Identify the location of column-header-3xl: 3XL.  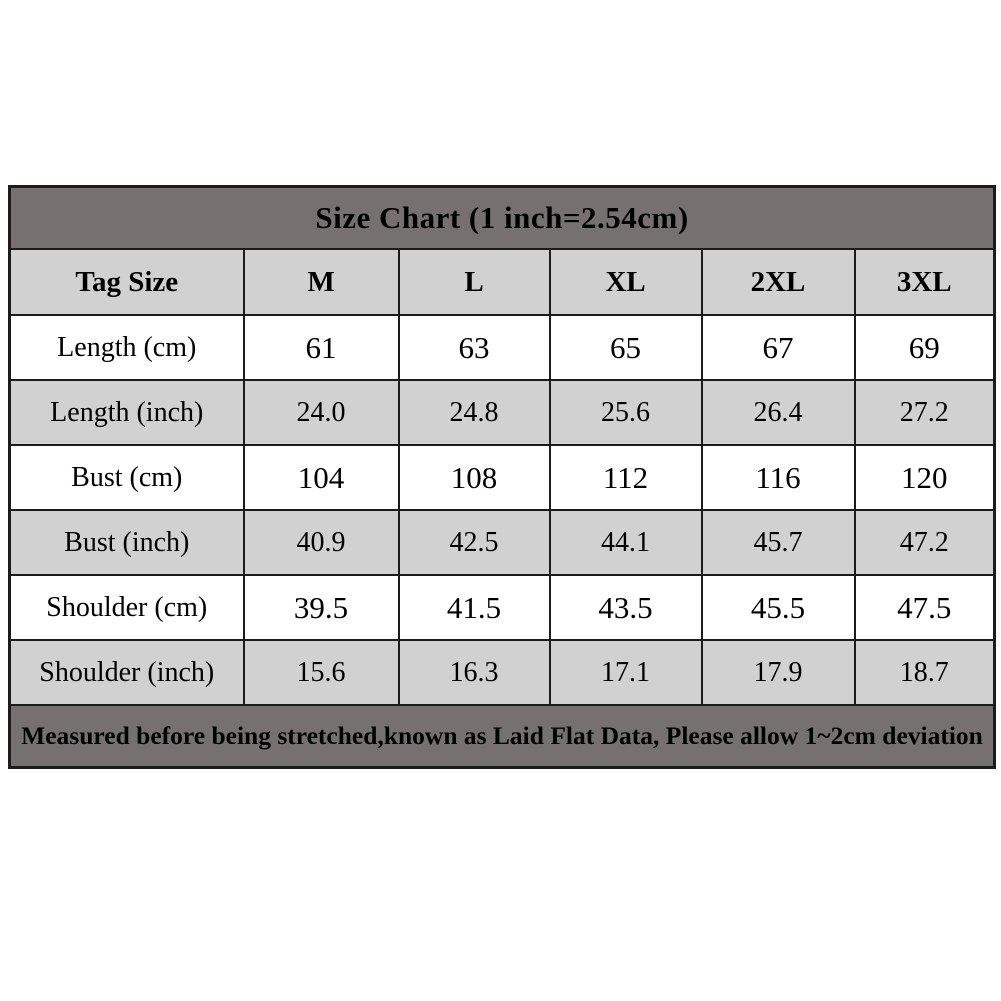
(924, 282).